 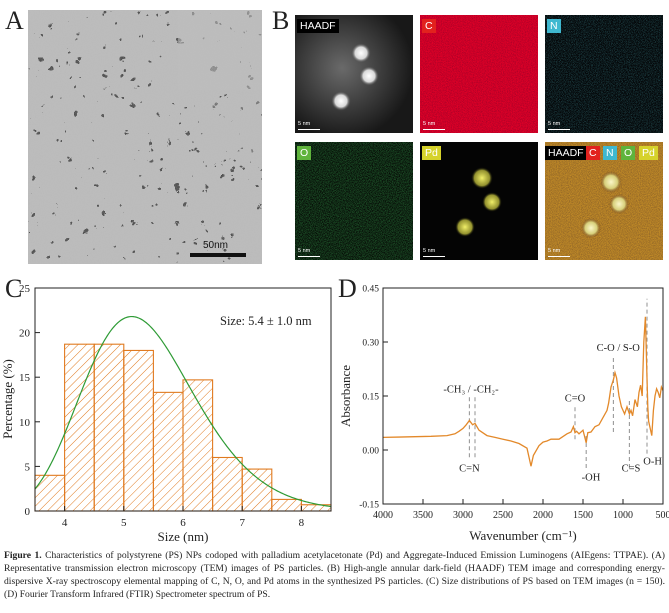 I want to click on peak-annotation: -OH, so click(x=591, y=478).